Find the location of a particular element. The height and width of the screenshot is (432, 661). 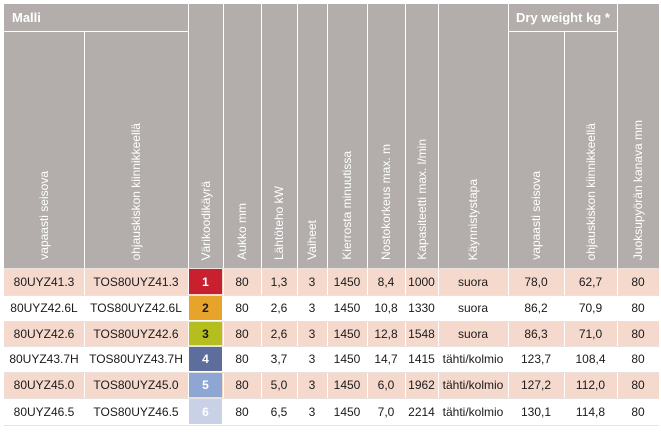

color-code-swatch: 1 is located at coordinates (205, 281).